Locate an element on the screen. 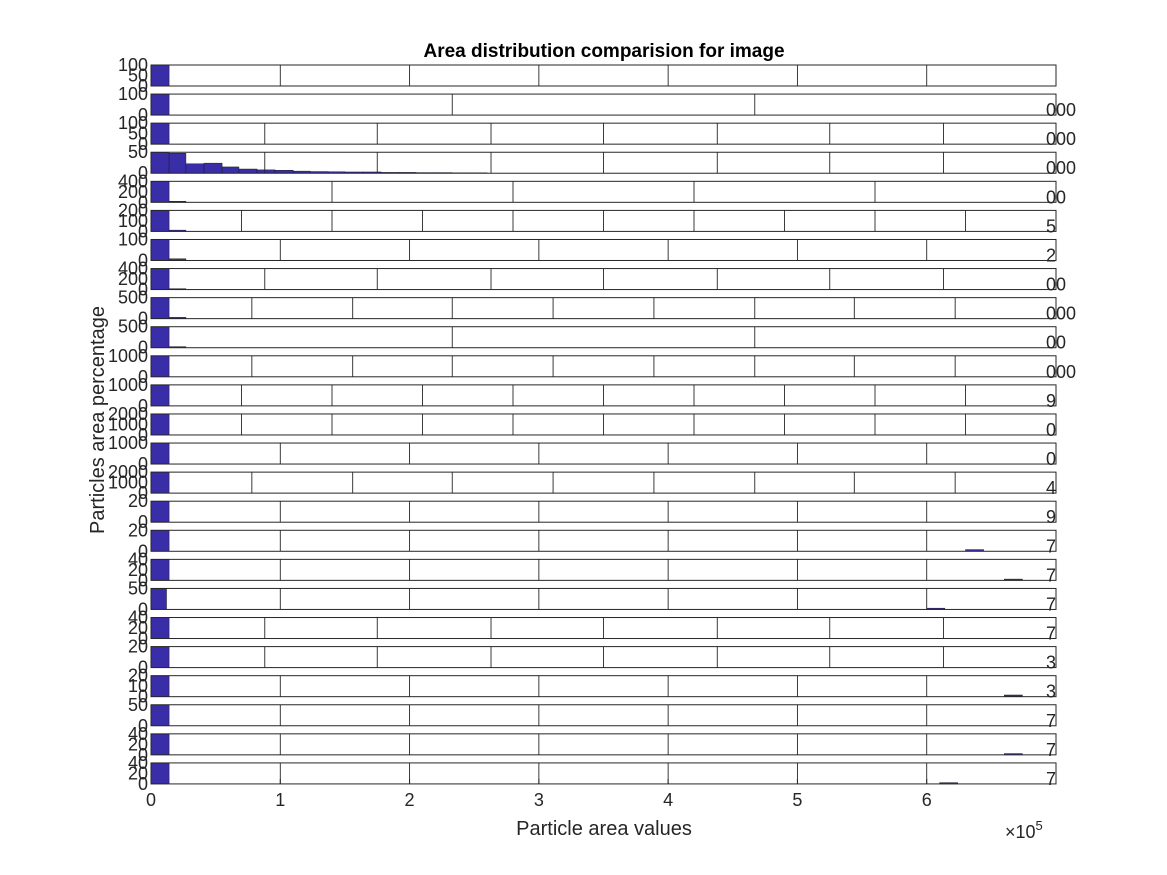 The width and height of the screenshot is (1167, 875). y-tick-label: 40 is located at coordinates (138, 618).